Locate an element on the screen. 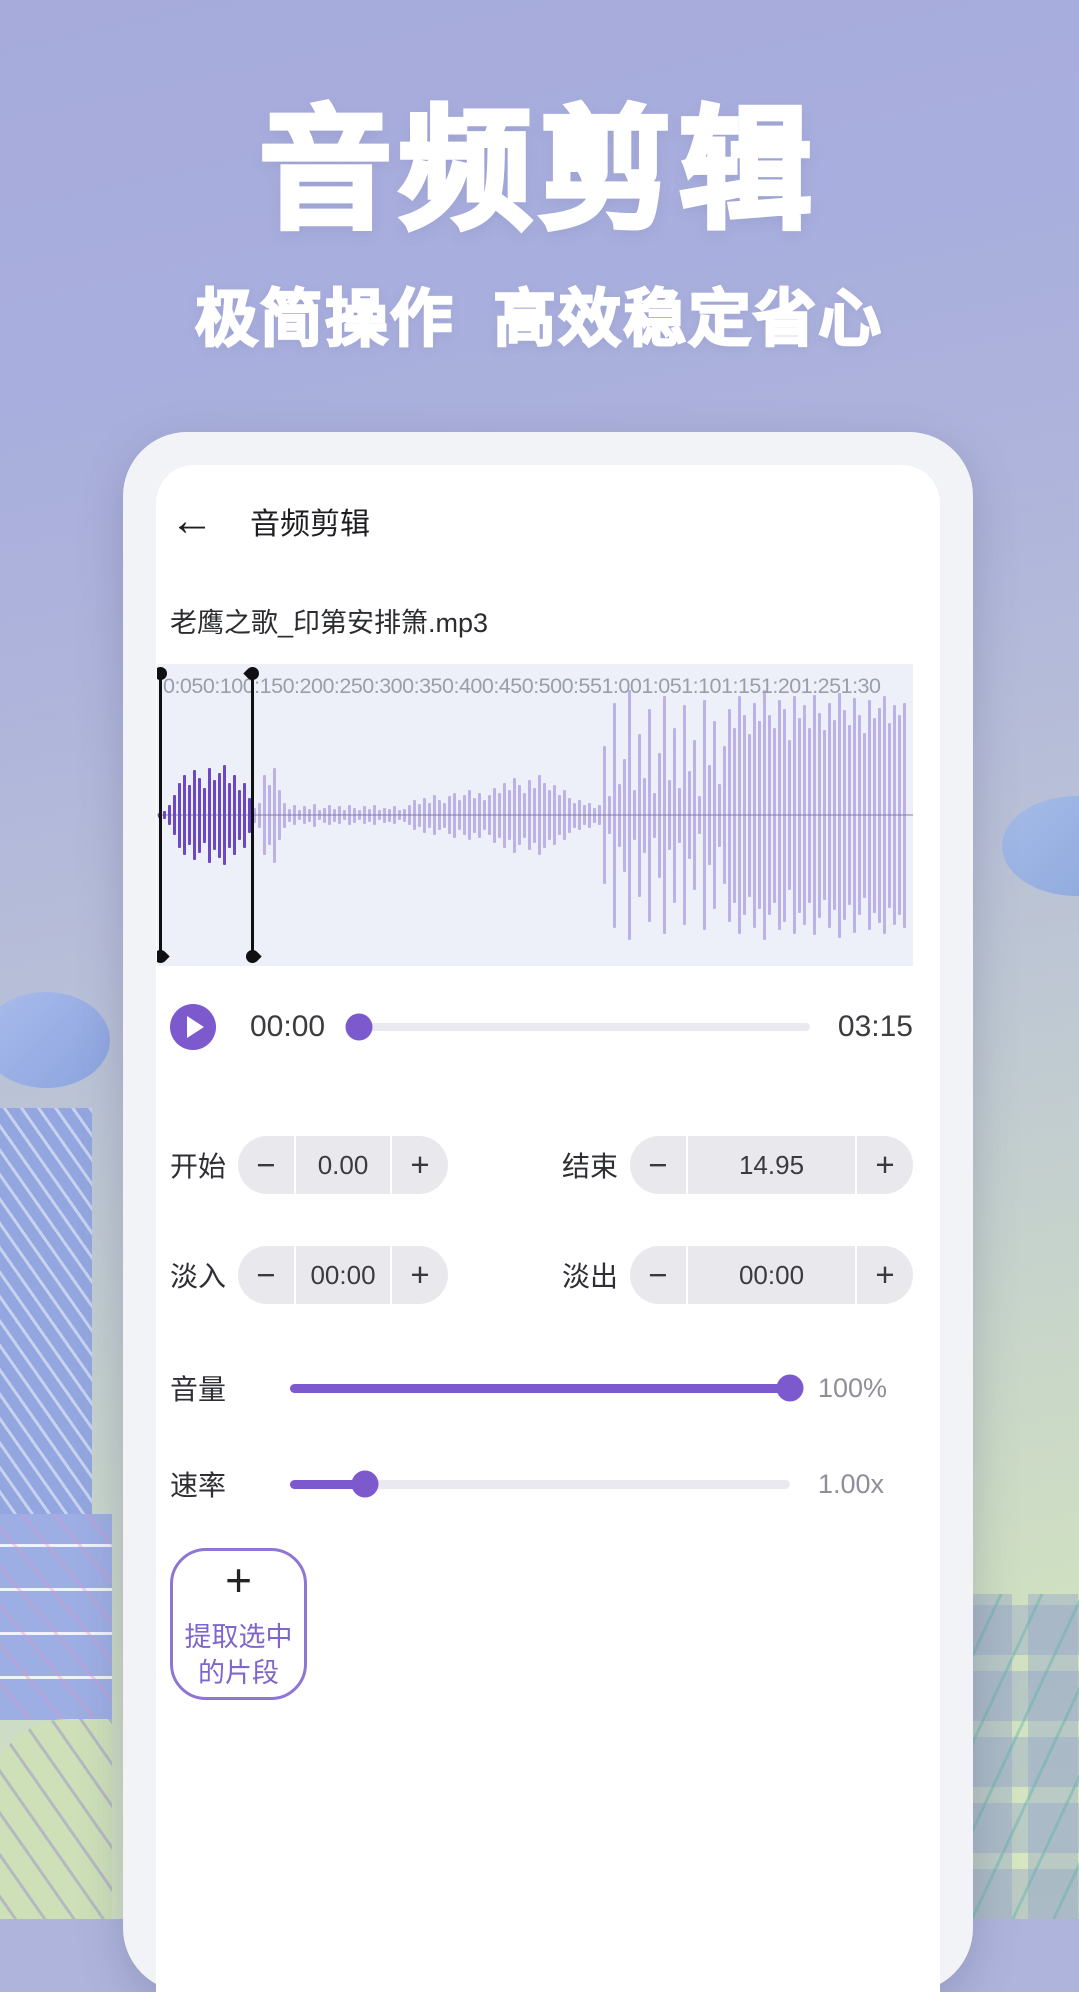 The height and width of the screenshot is (1992, 1079). start-stepper-pill: − 0.00 + is located at coordinates (343, 1165).